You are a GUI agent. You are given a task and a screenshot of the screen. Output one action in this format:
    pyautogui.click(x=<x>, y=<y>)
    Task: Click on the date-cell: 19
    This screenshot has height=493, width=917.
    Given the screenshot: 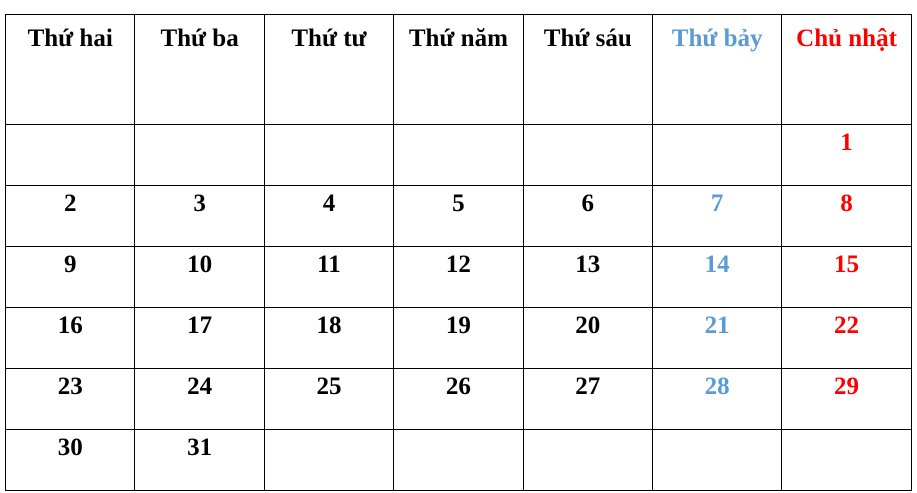 What is the action you would take?
    pyautogui.click(x=458, y=338)
    